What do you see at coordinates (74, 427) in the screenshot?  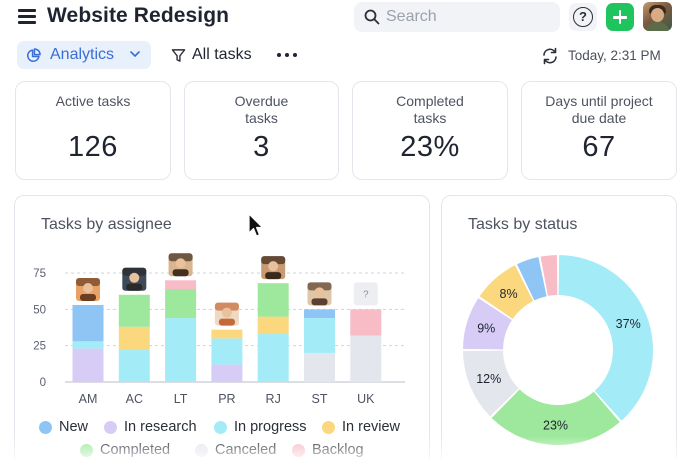 I see `legend-label: New` at bounding box center [74, 427].